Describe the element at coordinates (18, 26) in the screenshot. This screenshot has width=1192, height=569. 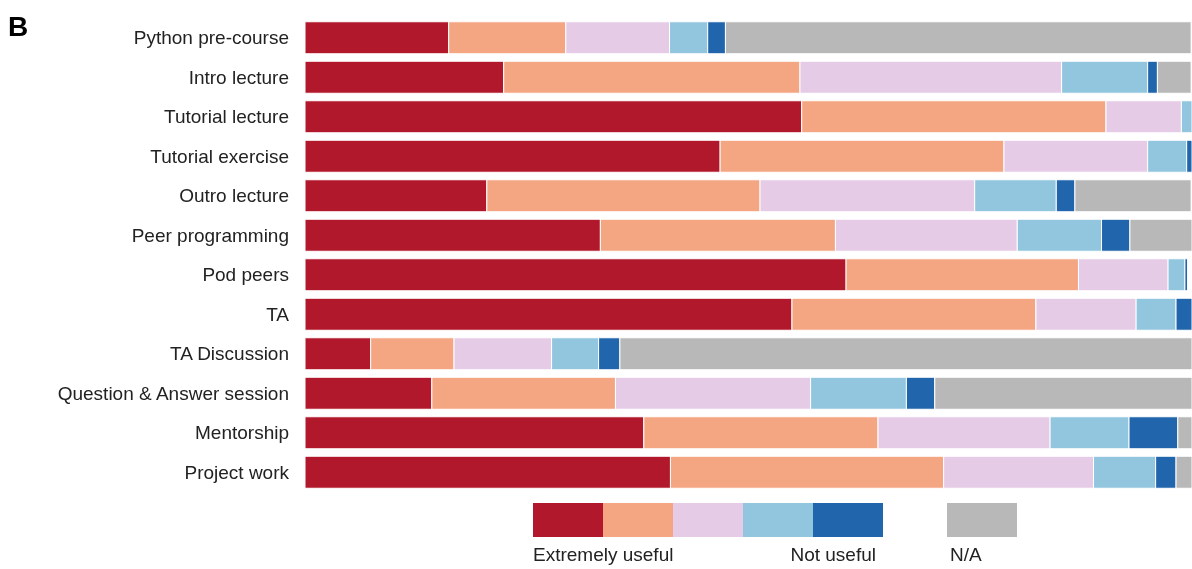
I see `text: B` at that location.